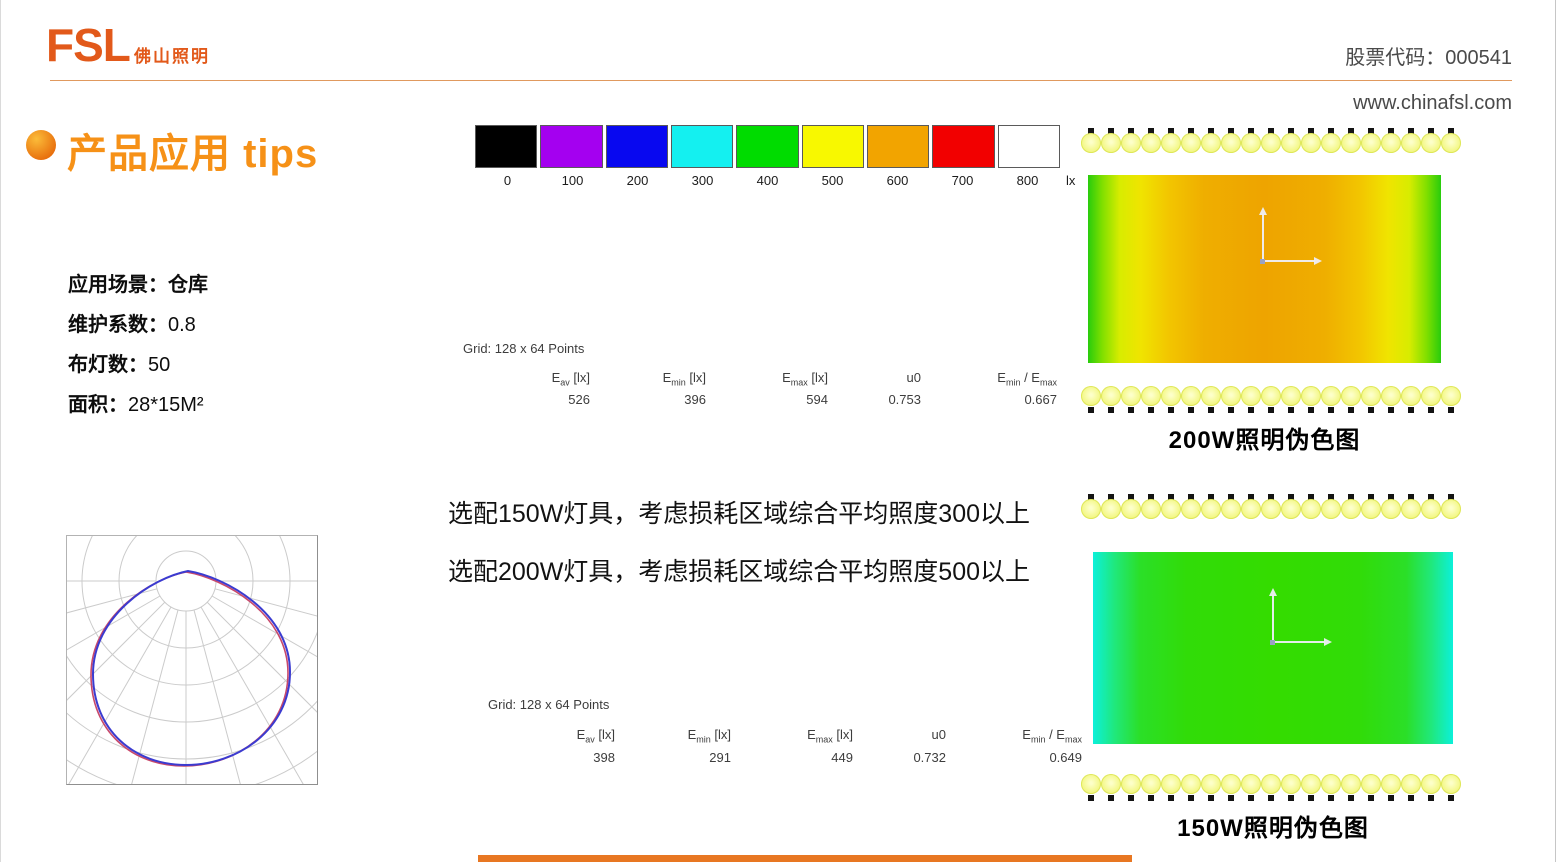 The height and width of the screenshot is (862, 1564). I want to click on caption-150w: 150W照明伪色图, so click(1273, 828).